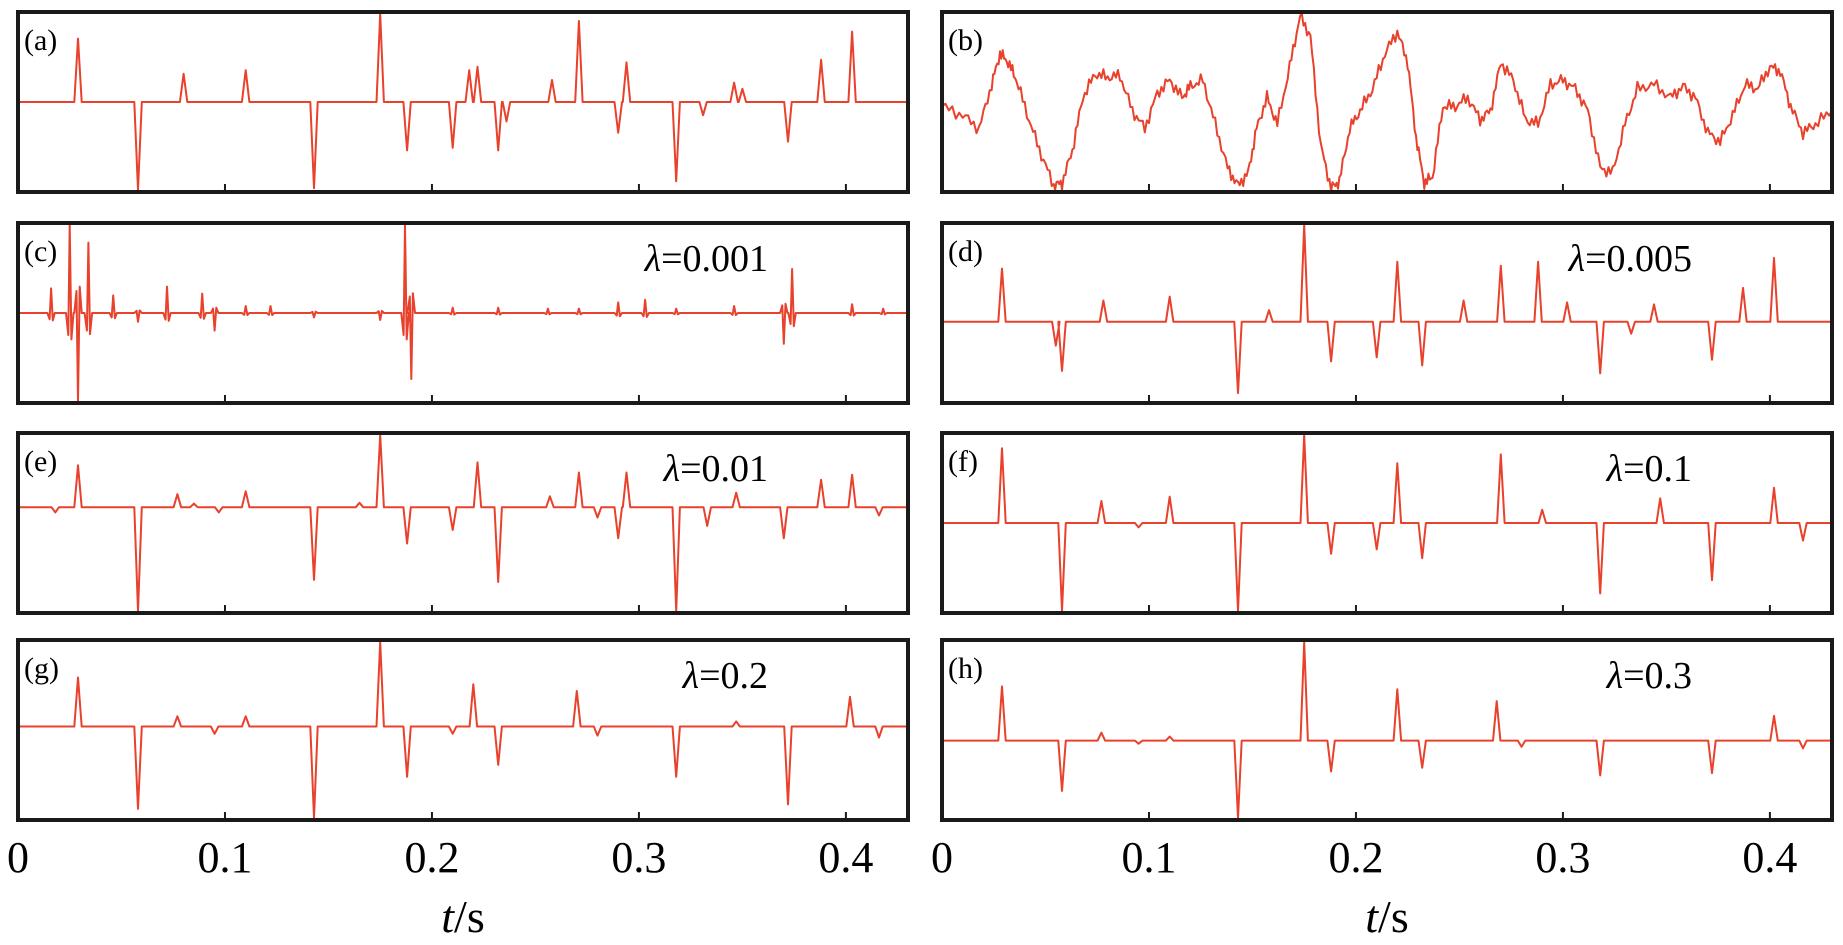  I want to click on lambda-value: =0.2, so click(733, 676).